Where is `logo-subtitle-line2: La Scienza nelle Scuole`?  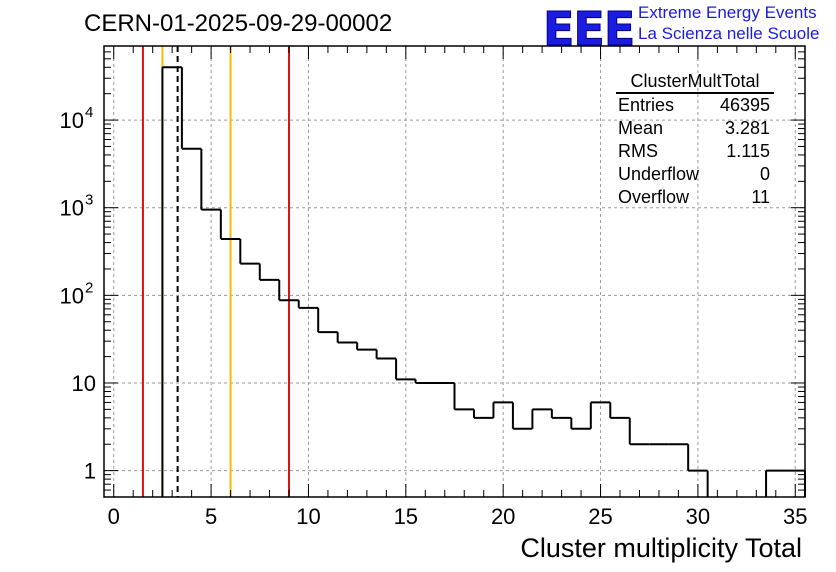
logo-subtitle-line2: La Scienza nelle Scuole is located at coordinates (729, 33).